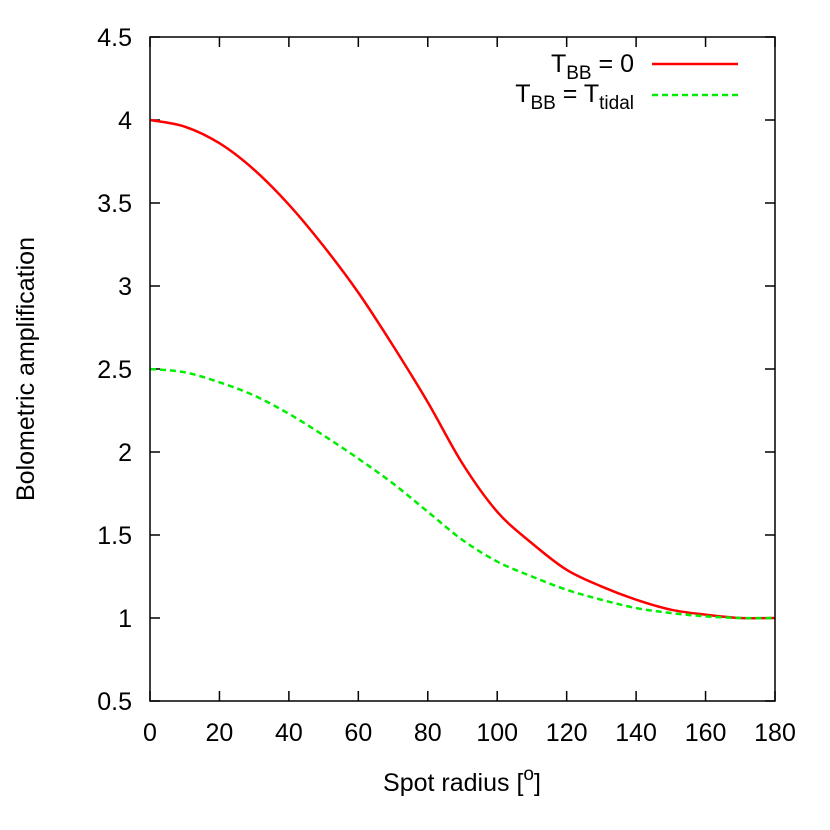  What do you see at coordinates (358, 733) in the screenshot?
I see `x-tick-label: 60` at bounding box center [358, 733].